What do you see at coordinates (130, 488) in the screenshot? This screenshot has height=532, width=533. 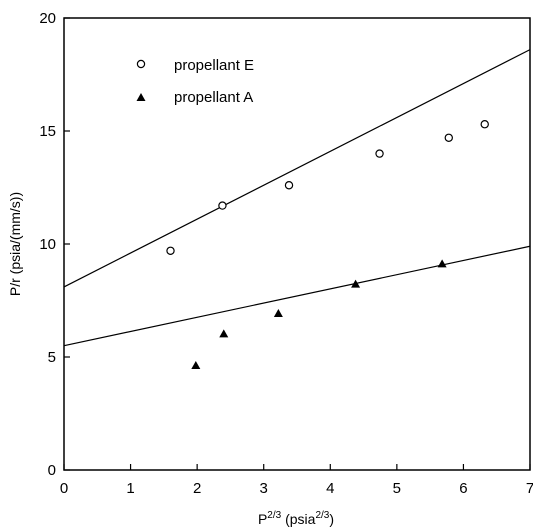 I see `x-tick-label: 1` at bounding box center [130, 488].